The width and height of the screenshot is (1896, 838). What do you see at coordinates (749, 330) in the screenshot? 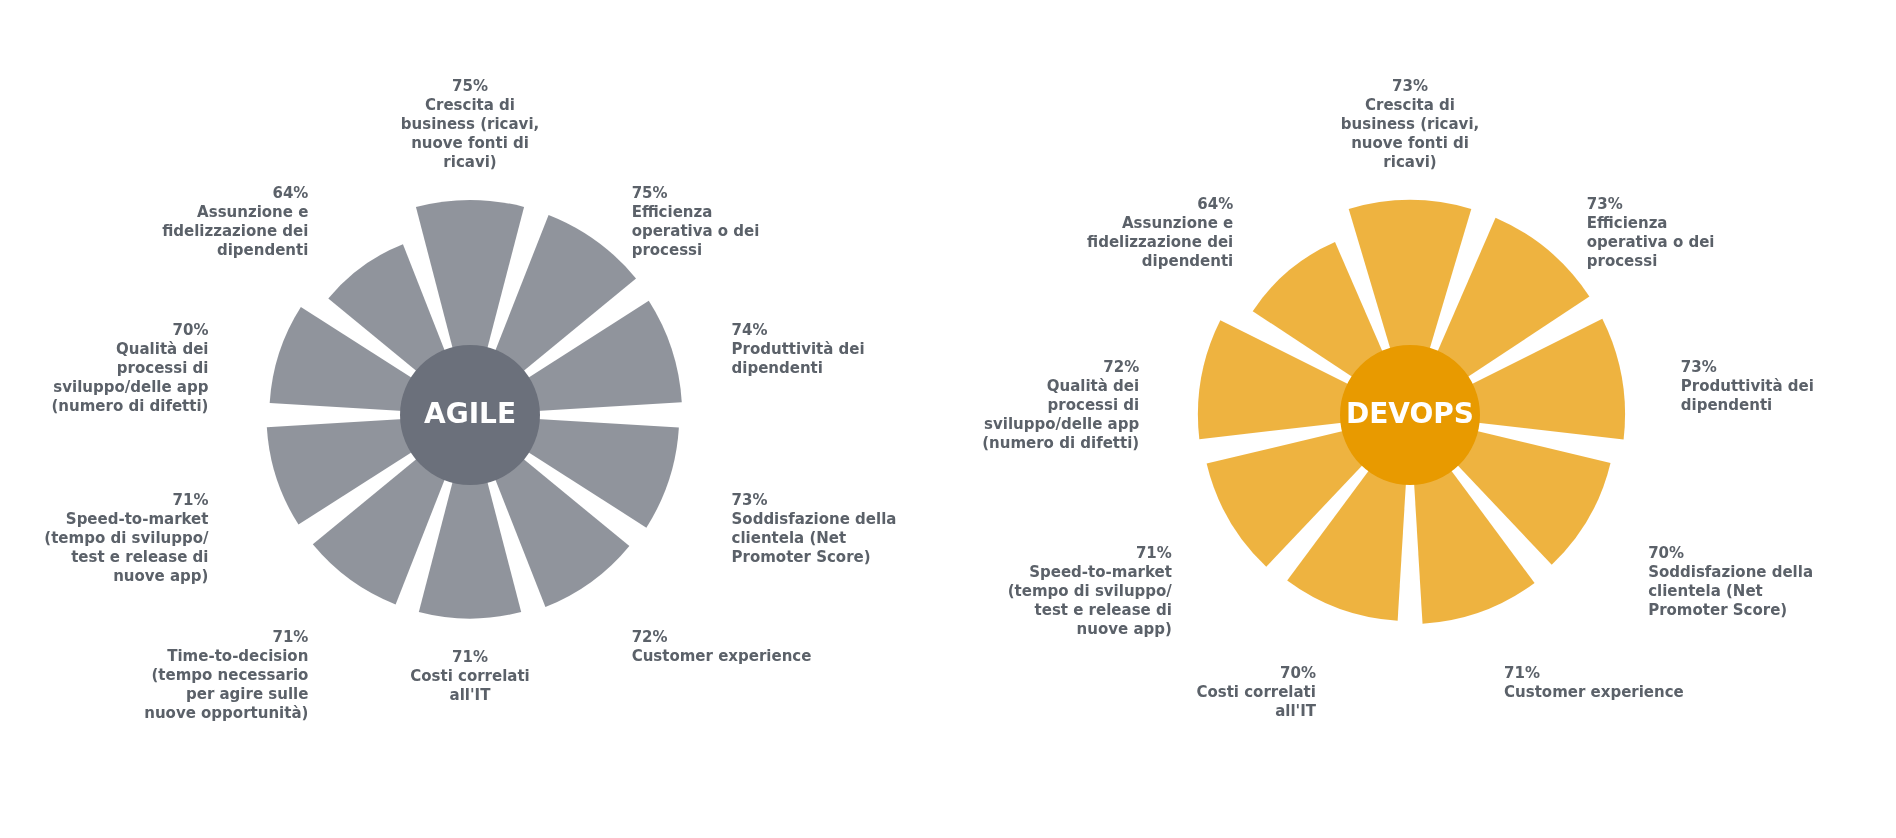
I see `data-label: 74%` at bounding box center [749, 330].